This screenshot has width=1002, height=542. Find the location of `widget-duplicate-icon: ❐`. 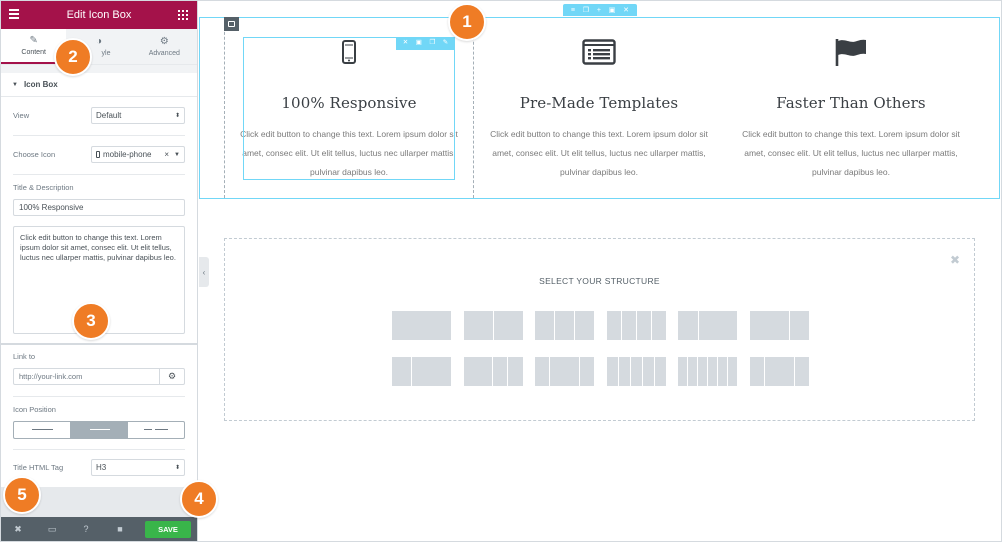

widget-duplicate-icon: ❐ is located at coordinates (432, 43).